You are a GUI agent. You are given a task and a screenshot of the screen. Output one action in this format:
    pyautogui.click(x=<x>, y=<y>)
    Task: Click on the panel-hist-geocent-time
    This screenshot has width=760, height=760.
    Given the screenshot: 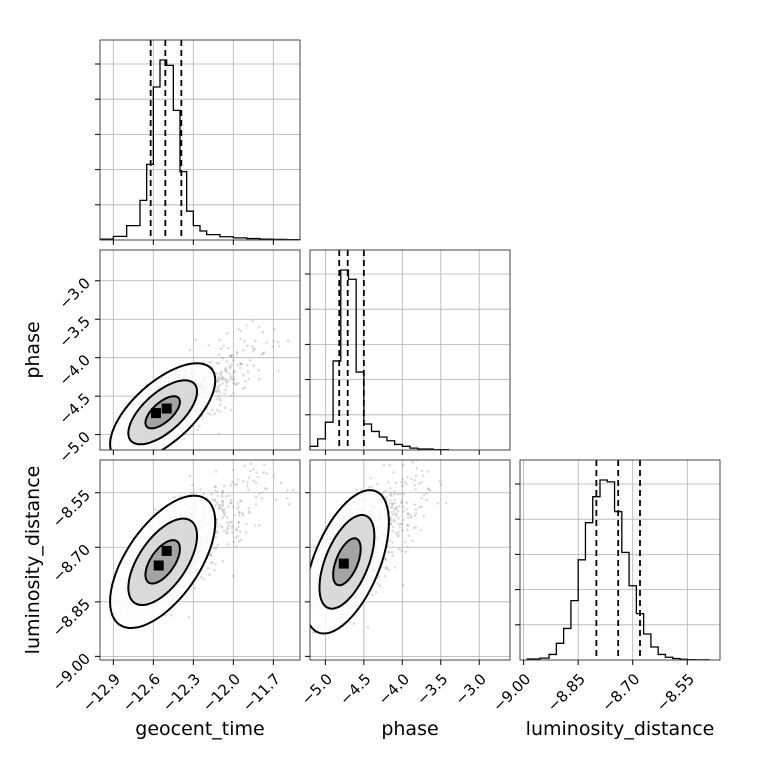 What is the action you would take?
    pyautogui.click(x=198, y=142)
    